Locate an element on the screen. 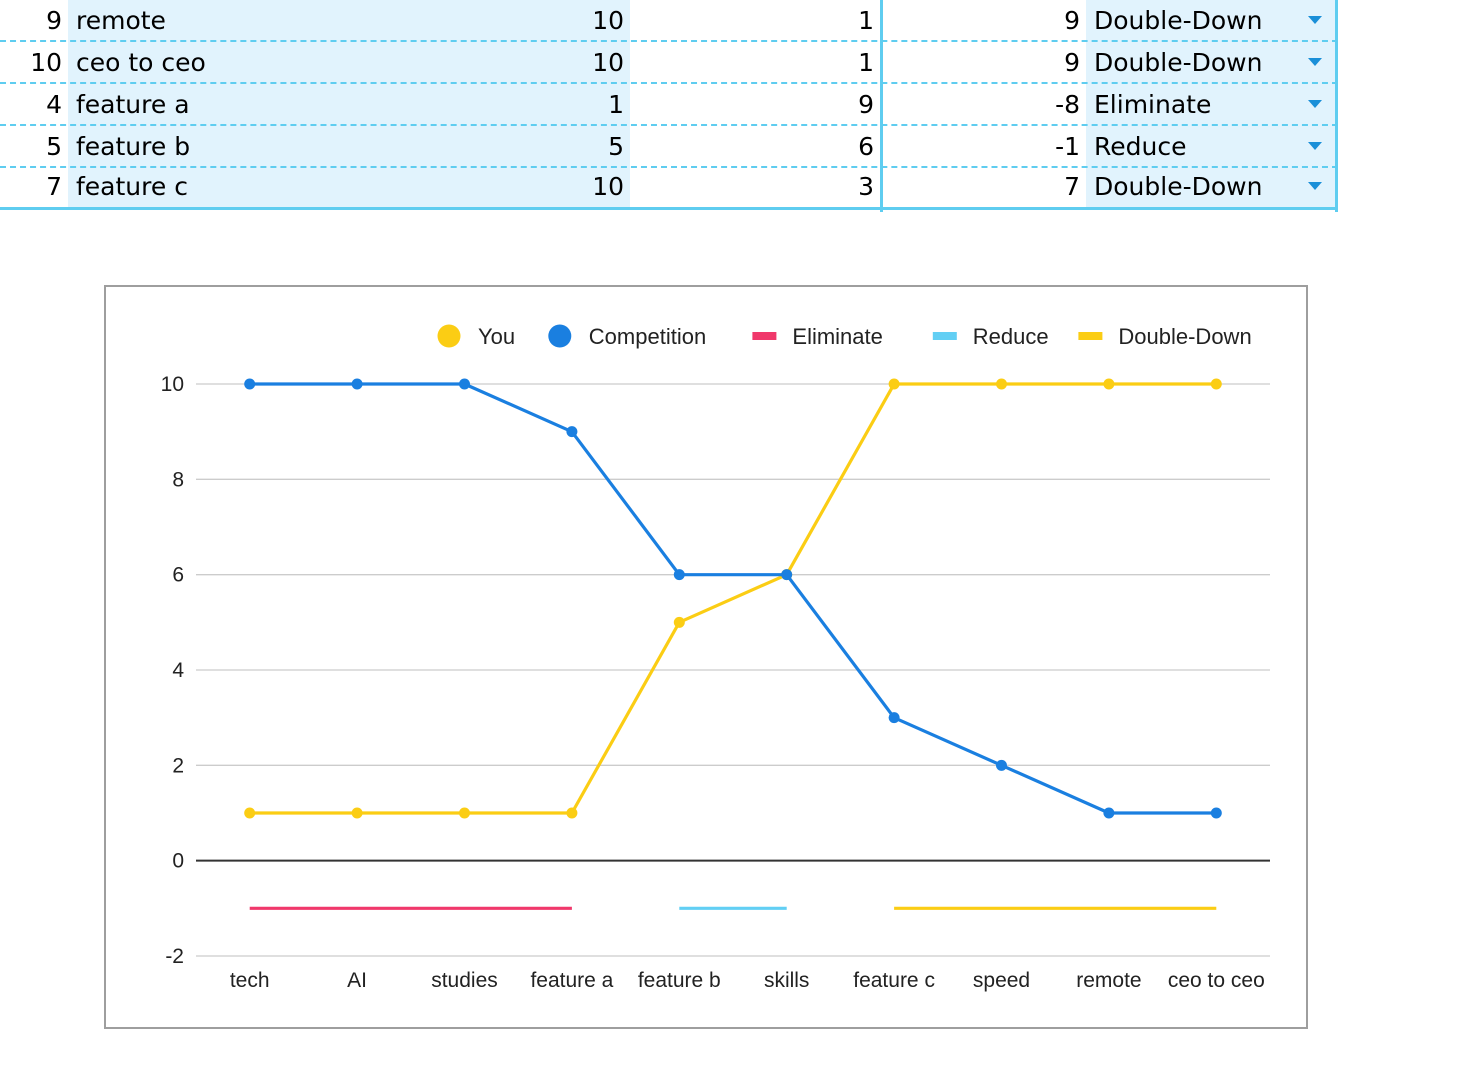 The width and height of the screenshot is (1478, 1084). x-tick-label: feature b is located at coordinates (679, 980).